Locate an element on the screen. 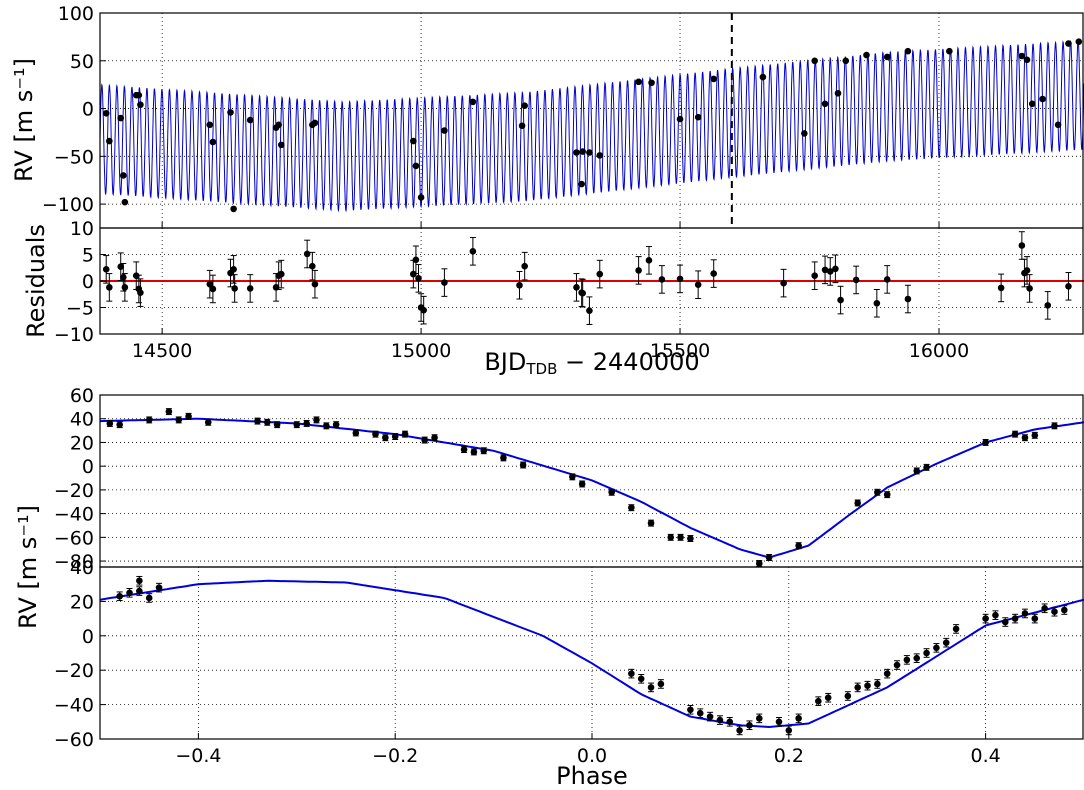  y-tick-label: −50 is located at coordinates (74, 157).